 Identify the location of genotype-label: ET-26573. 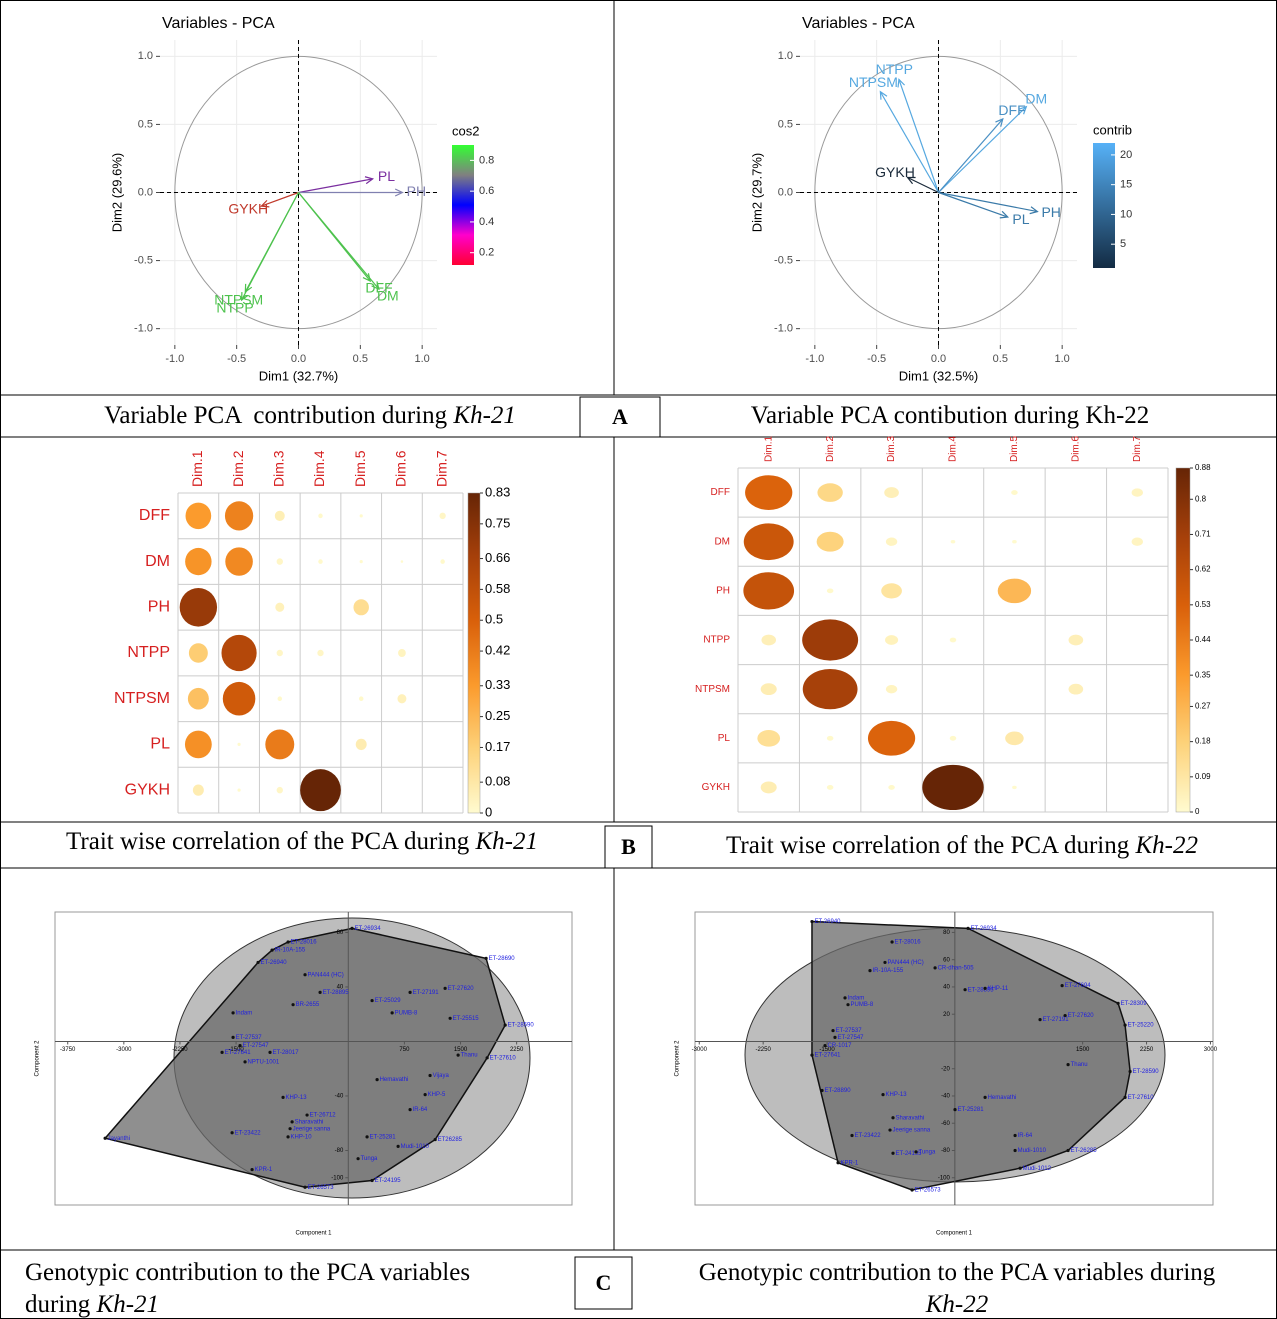
(928, 1191).